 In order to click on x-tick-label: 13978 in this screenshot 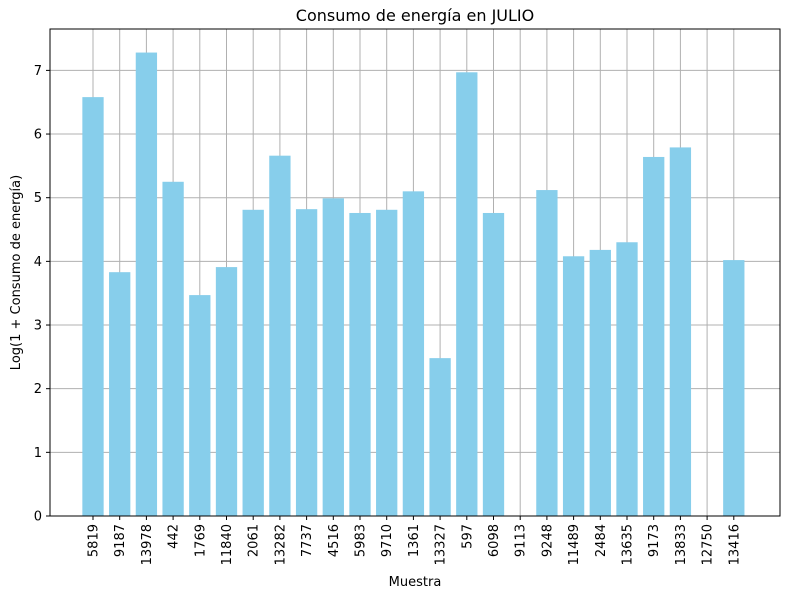, I will do `click(147, 544)`.